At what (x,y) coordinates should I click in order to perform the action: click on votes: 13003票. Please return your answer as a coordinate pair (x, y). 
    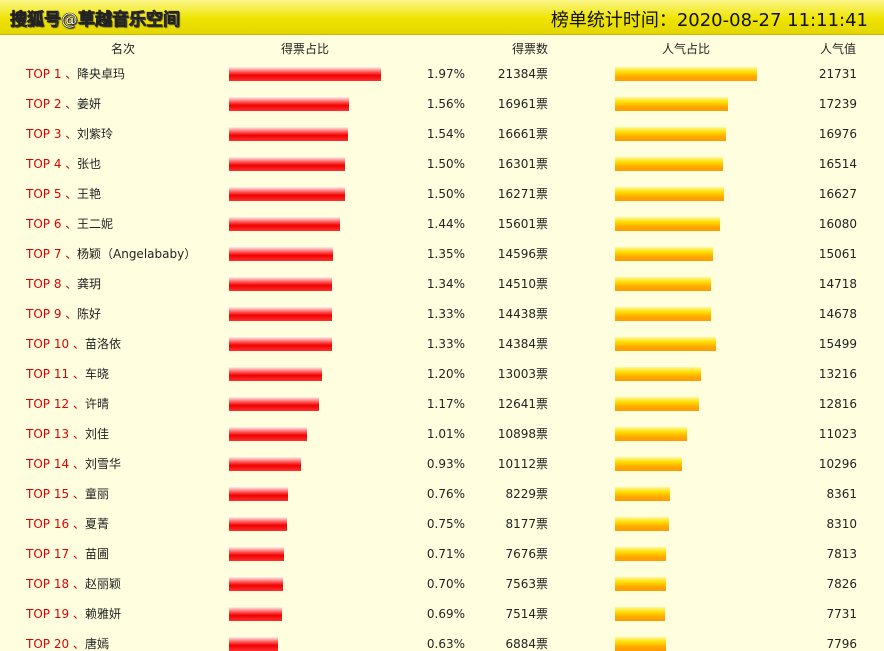
    Looking at the image, I should click on (522, 374).